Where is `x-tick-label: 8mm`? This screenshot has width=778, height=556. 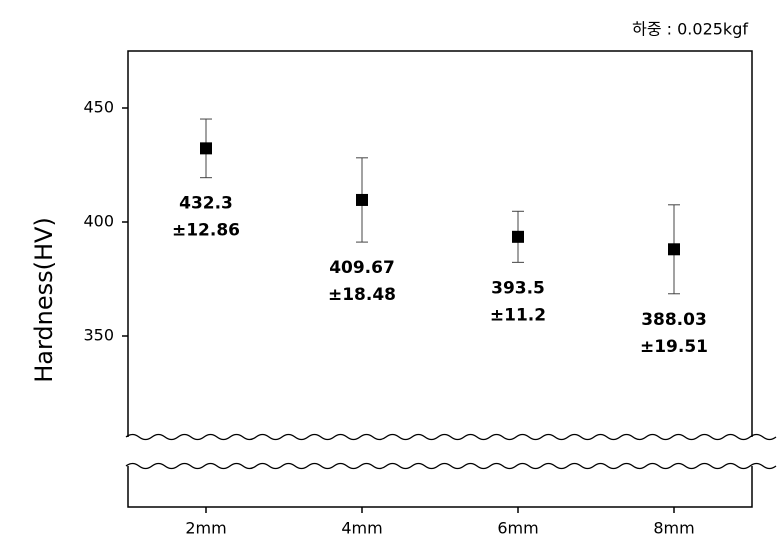
x-tick-label: 8mm is located at coordinates (673, 528).